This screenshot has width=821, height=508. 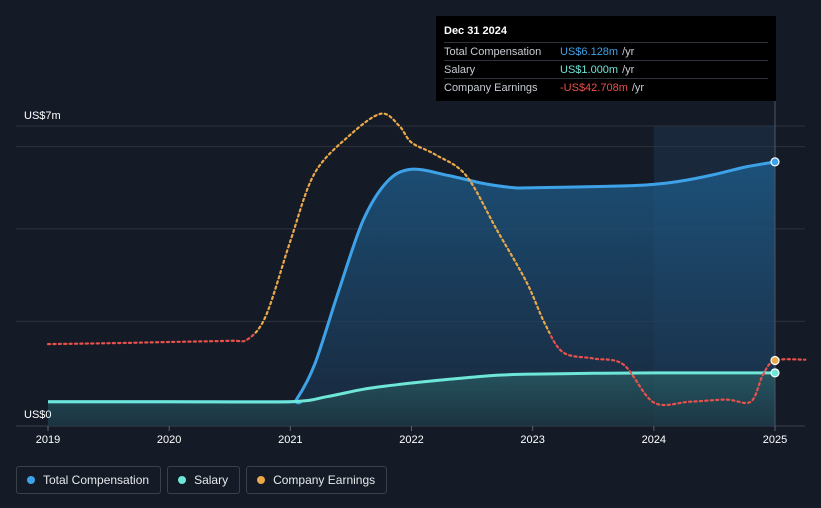 I want to click on legend-item-total-compensation: Total Compensation, so click(x=89, y=480).